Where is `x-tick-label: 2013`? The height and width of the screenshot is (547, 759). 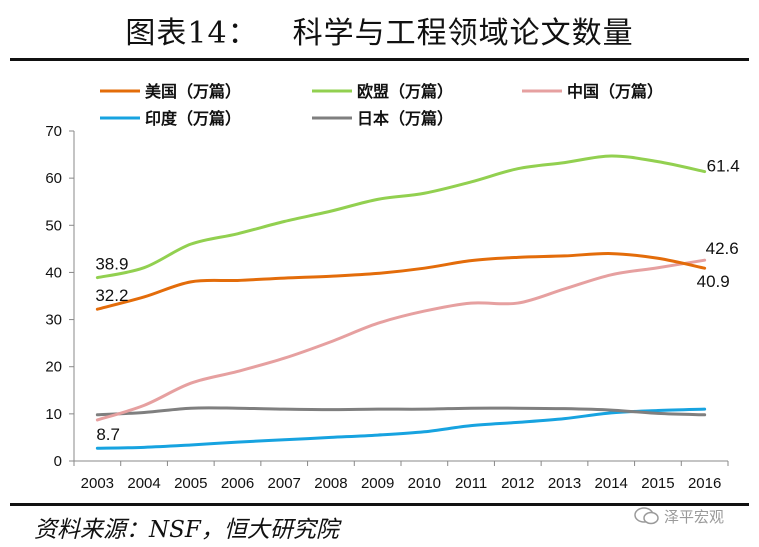 x-tick-label: 2013 is located at coordinates (564, 483).